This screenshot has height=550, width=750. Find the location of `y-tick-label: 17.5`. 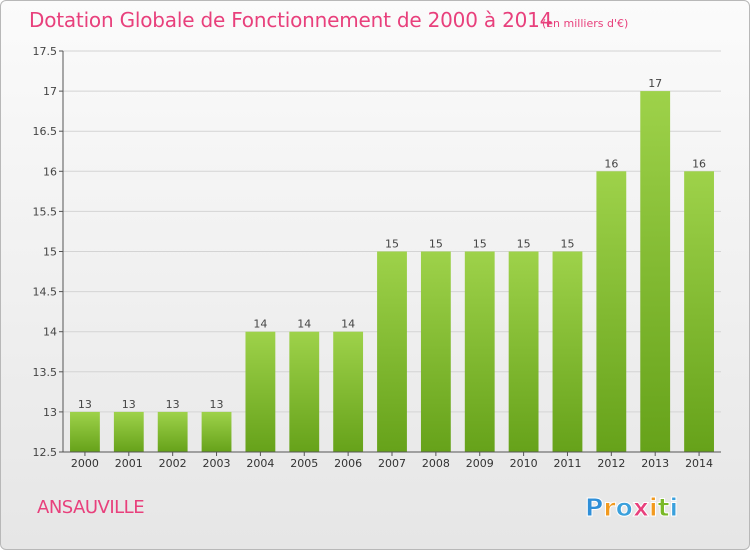

y-tick-label: 17.5 is located at coordinates (45, 51).